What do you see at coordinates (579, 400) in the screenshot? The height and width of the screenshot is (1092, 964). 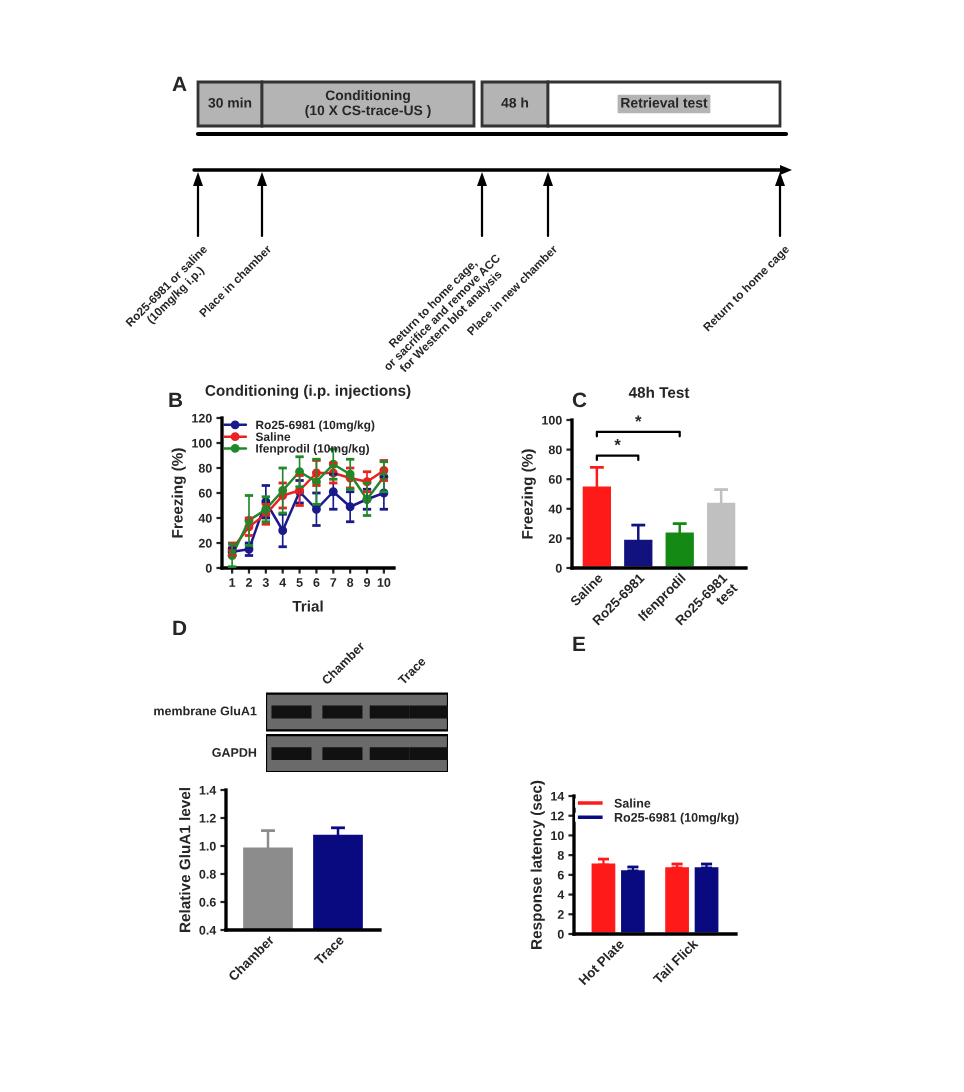 I see `text: C` at bounding box center [579, 400].